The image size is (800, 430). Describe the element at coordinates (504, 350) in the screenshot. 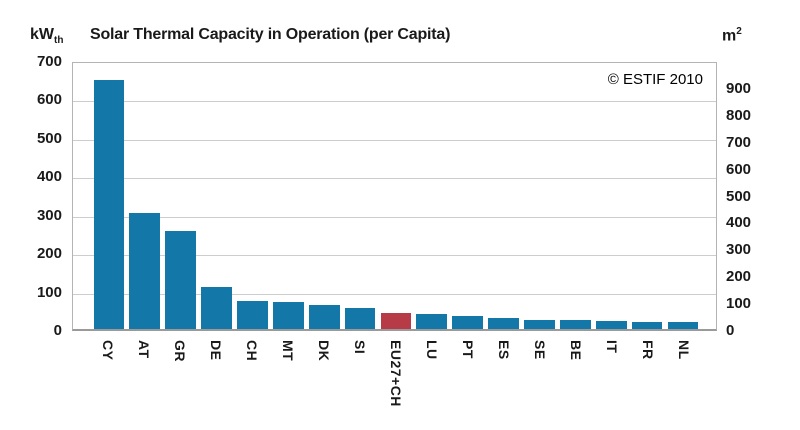

I see `x-label-ES: ES` at that location.